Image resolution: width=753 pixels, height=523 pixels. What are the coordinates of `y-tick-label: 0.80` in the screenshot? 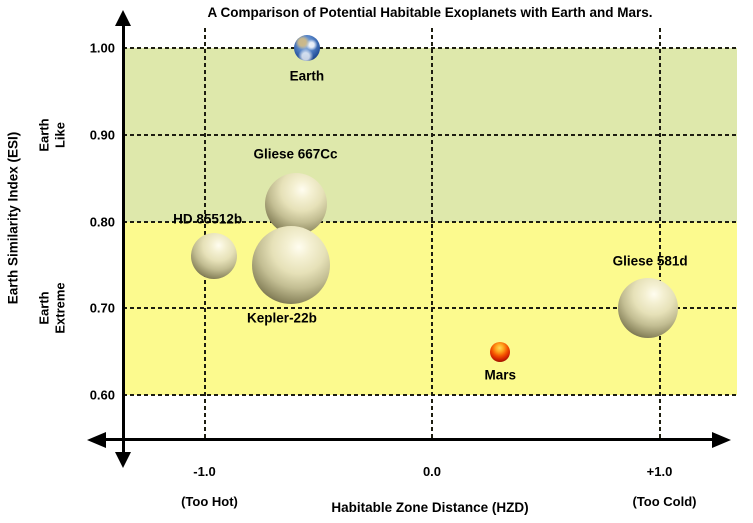 It's located at (102, 221).